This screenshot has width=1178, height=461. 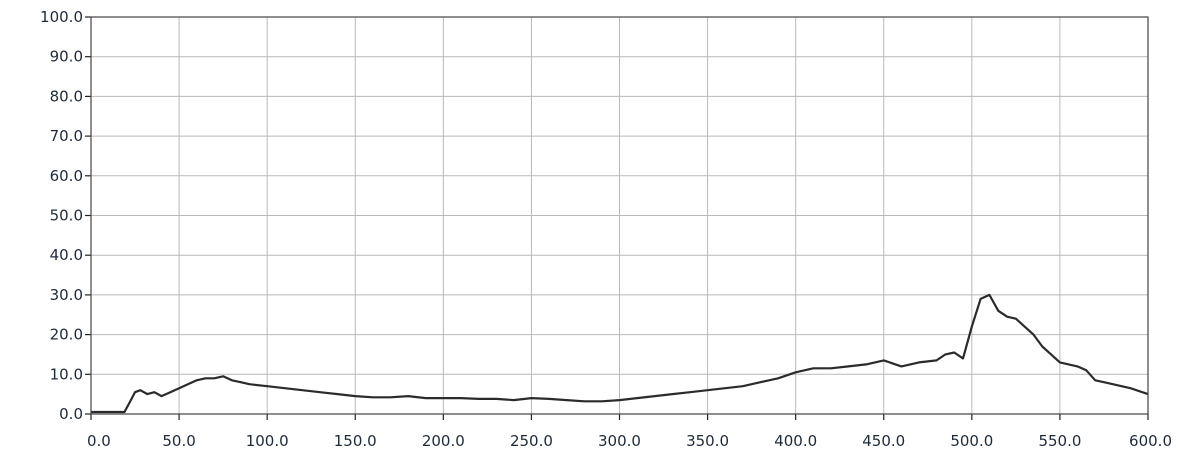 I want to click on x-tick-label: 600.0, so click(x=1150, y=441).